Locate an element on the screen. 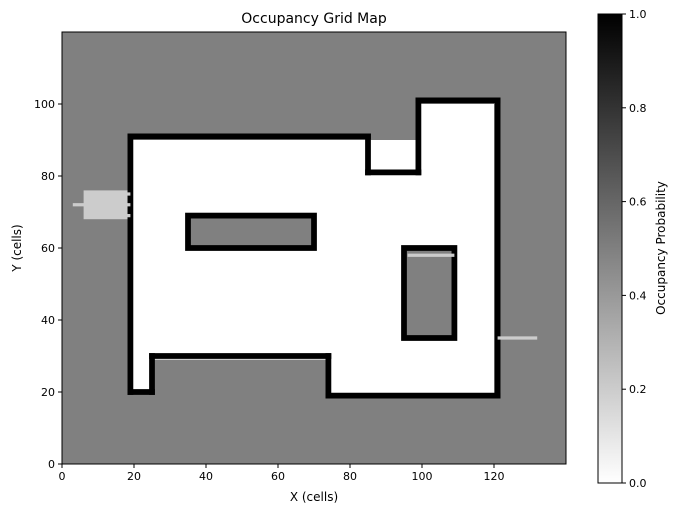  colorbar-ticks: 0.0 0.2 0.4 0.6 0.8 1.0 is located at coordinates (634, 249).